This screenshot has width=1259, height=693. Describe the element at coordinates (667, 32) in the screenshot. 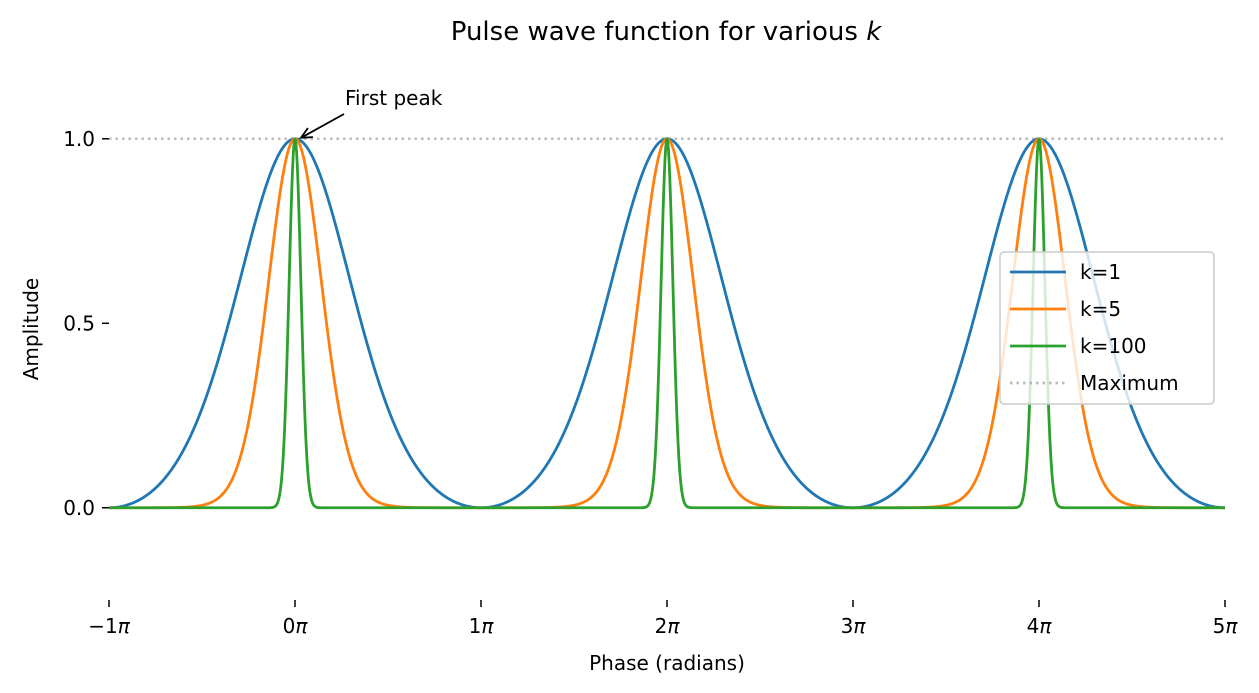

I see `chart-title: Pulse wave function for various k` at that location.